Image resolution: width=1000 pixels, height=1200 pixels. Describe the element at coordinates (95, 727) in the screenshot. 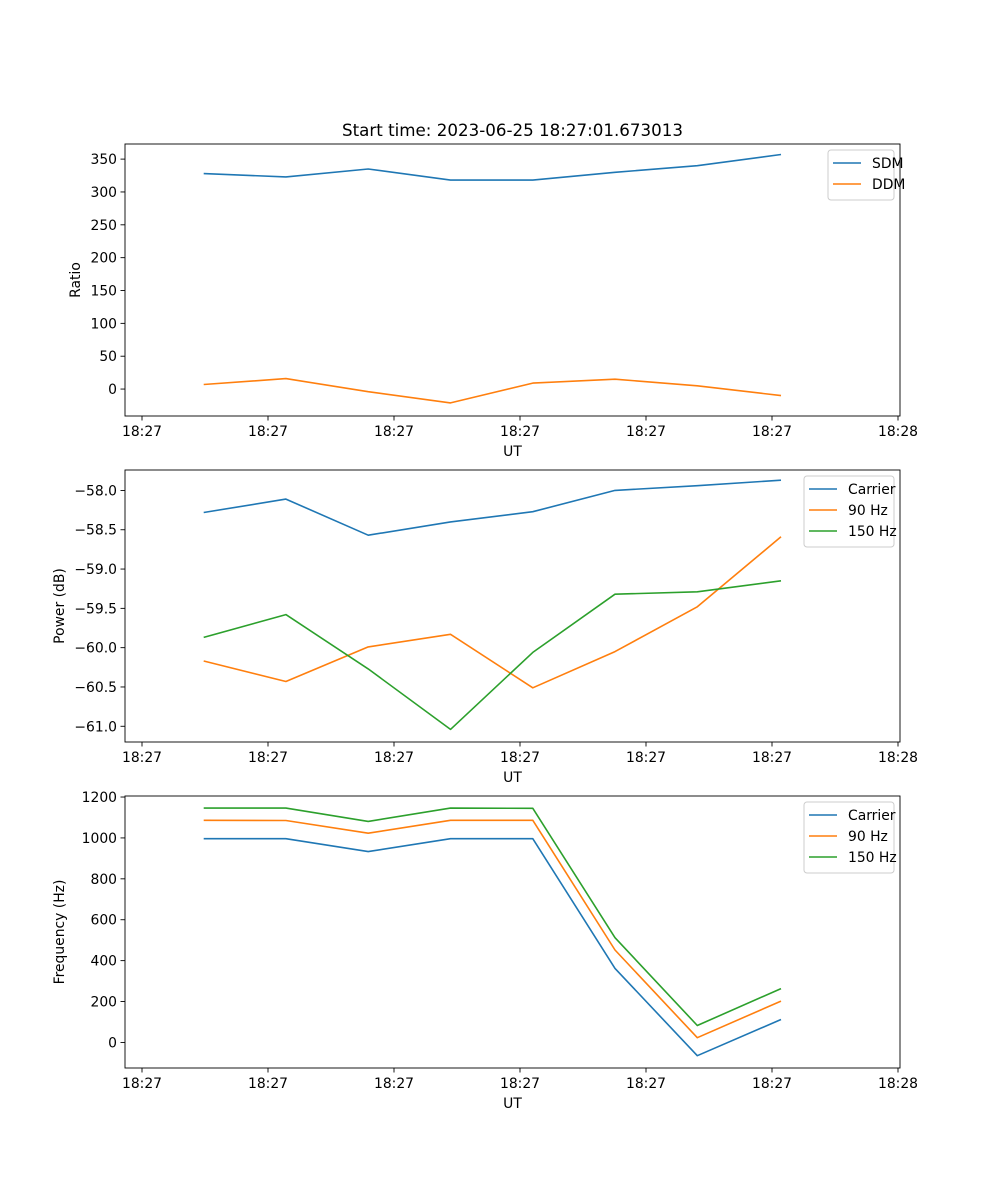

I see `y-tick-label: −61.0` at that location.